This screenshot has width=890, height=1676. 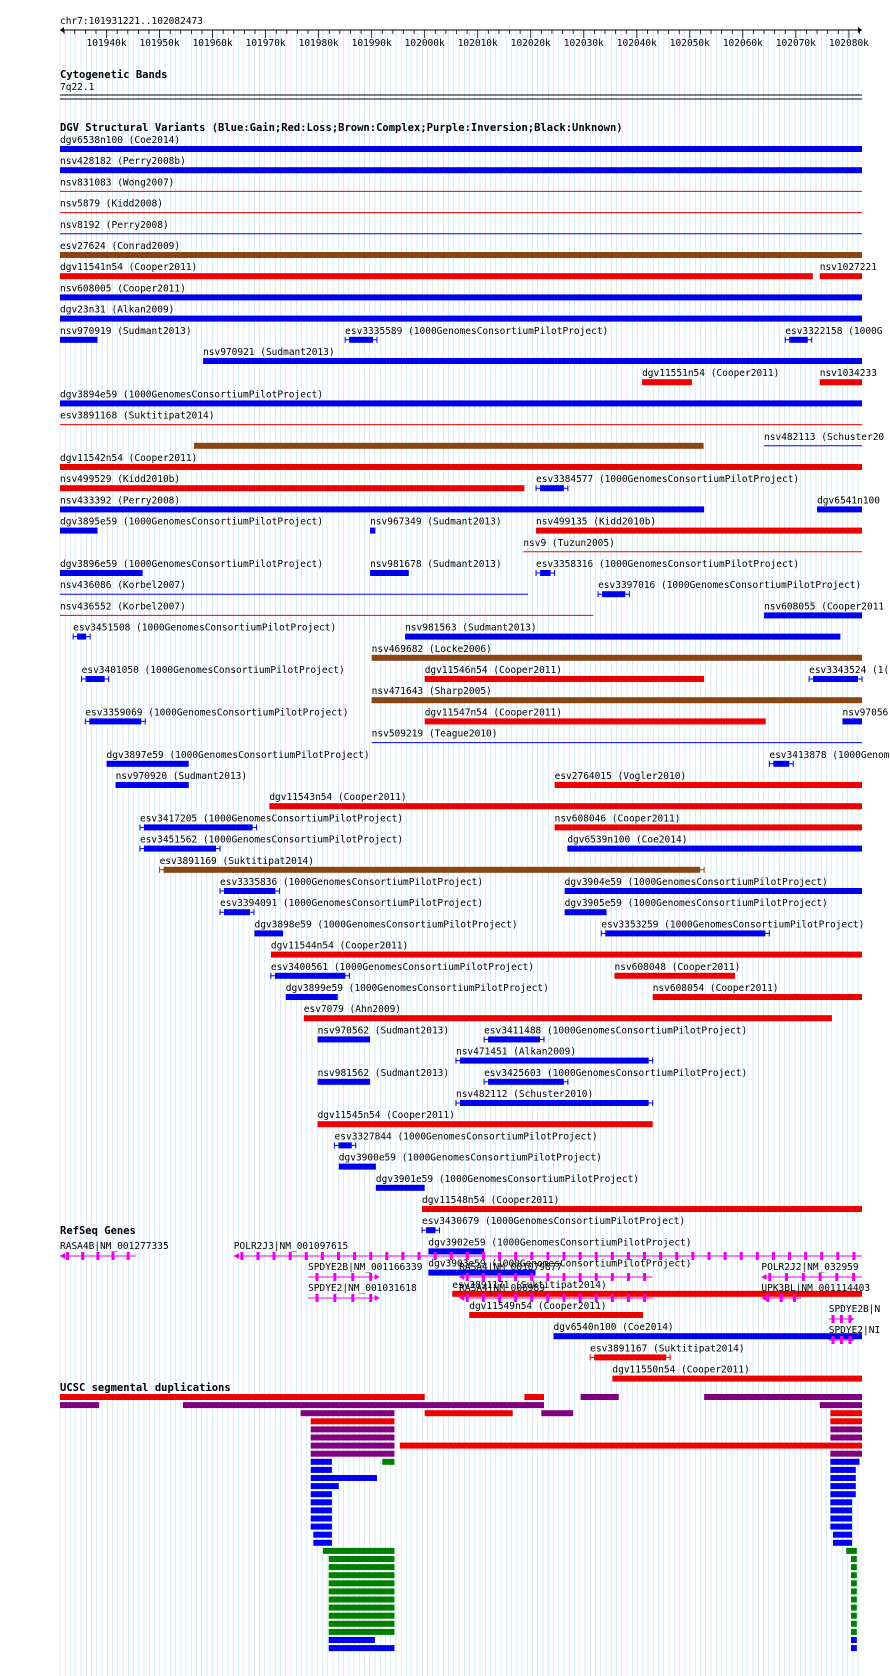 What do you see at coordinates (824, 610) in the screenshot?
I see `dgv-feature: nsv608055 (Cooper2011` at bounding box center [824, 610].